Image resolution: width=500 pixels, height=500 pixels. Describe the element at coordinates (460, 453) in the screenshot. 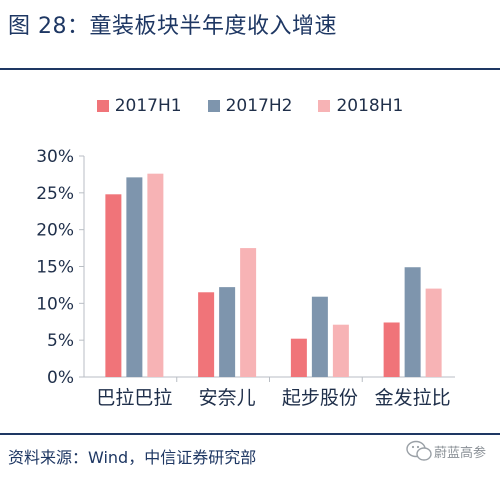

I see `watermark-text: 蔚蓝高参` at that location.